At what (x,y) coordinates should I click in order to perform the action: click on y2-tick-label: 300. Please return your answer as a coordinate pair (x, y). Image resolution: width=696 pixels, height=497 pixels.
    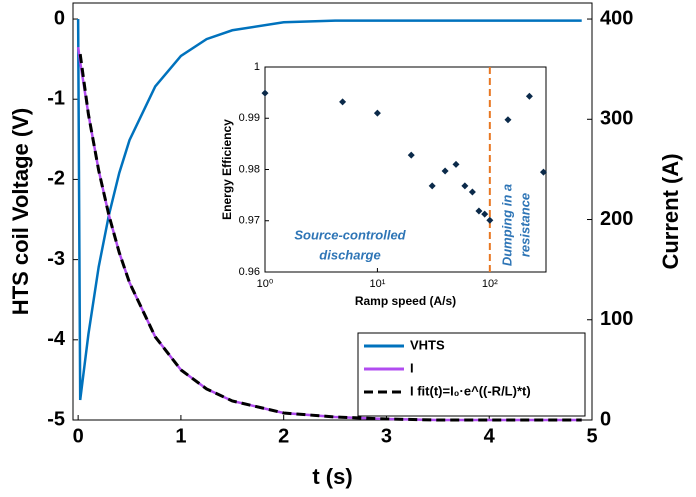
    Looking at the image, I should click on (616, 119).